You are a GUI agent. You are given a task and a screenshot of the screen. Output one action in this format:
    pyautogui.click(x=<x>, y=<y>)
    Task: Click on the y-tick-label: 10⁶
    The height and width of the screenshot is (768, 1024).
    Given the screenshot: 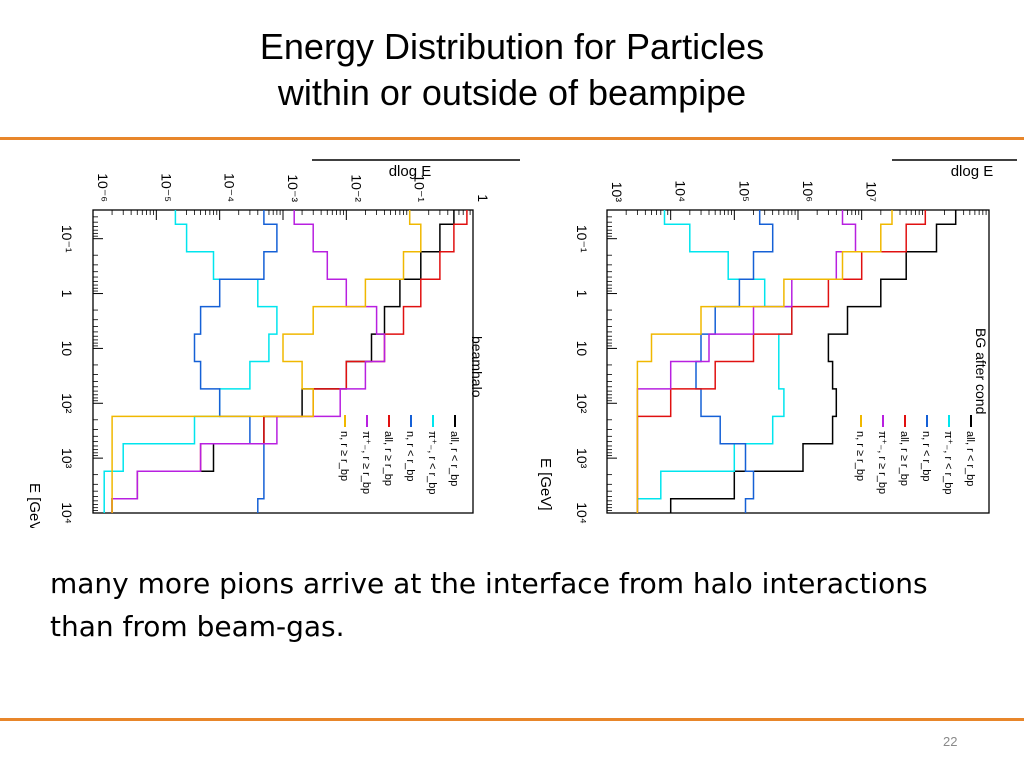 What is the action you would take?
    pyautogui.click(x=808, y=191)
    